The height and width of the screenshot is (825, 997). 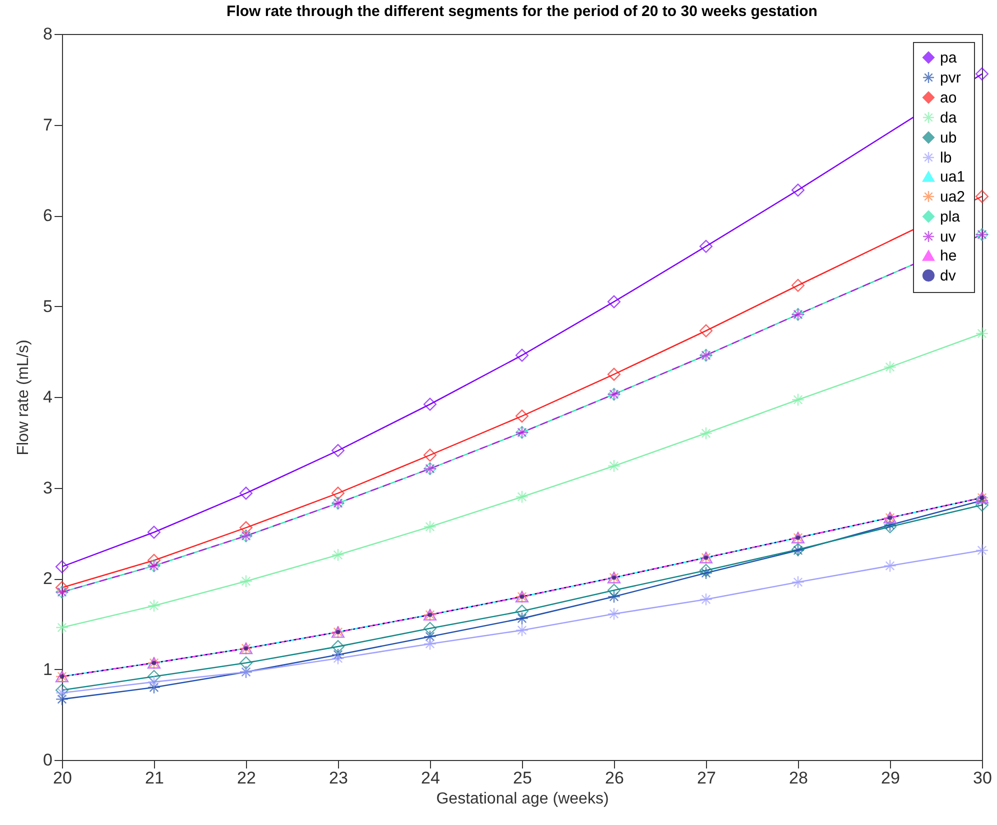 What do you see at coordinates (47, 306) in the screenshot?
I see `y-tick-label: 5` at bounding box center [47, 306].